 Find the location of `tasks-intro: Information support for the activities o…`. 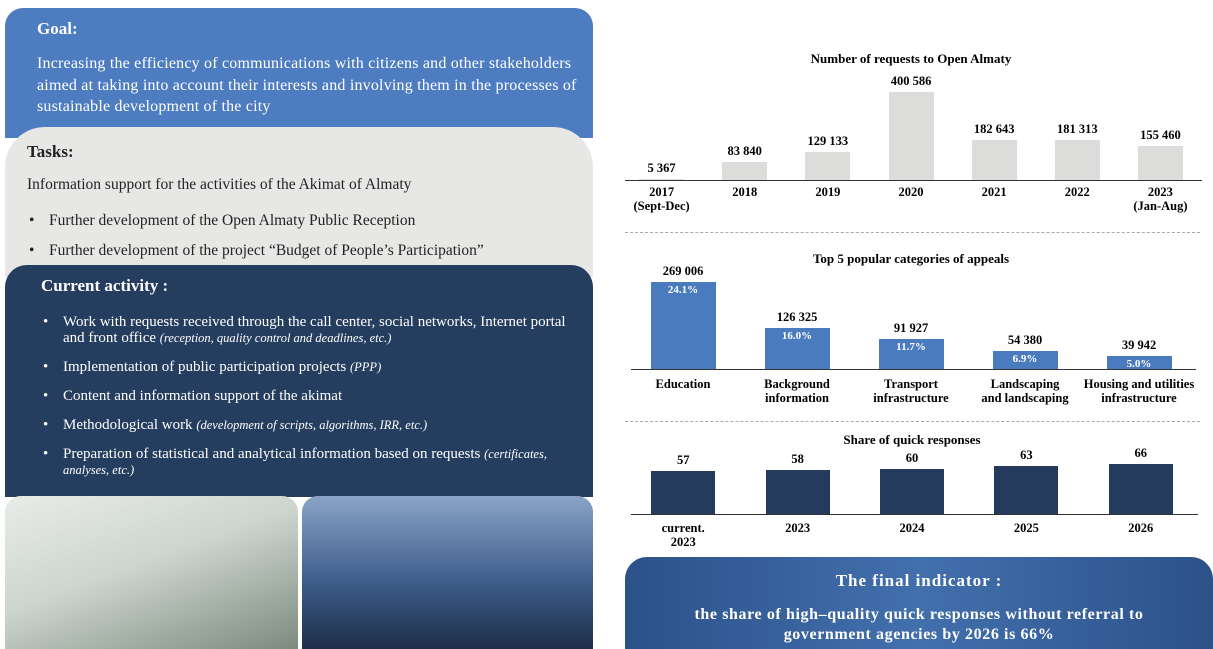

tasks-intro: Information support for the activities o… is located at coordinates (219, 184).